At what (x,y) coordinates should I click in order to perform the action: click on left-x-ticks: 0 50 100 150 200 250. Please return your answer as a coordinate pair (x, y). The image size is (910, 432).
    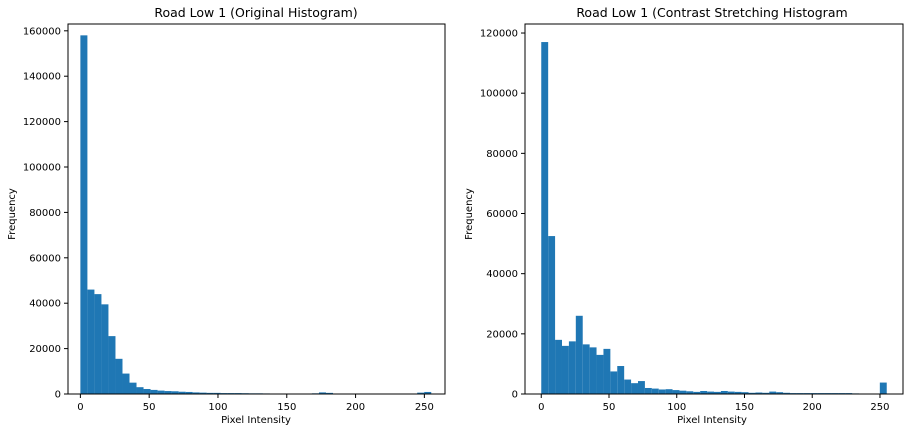
    Looking at the image, I should click on (255, 403).